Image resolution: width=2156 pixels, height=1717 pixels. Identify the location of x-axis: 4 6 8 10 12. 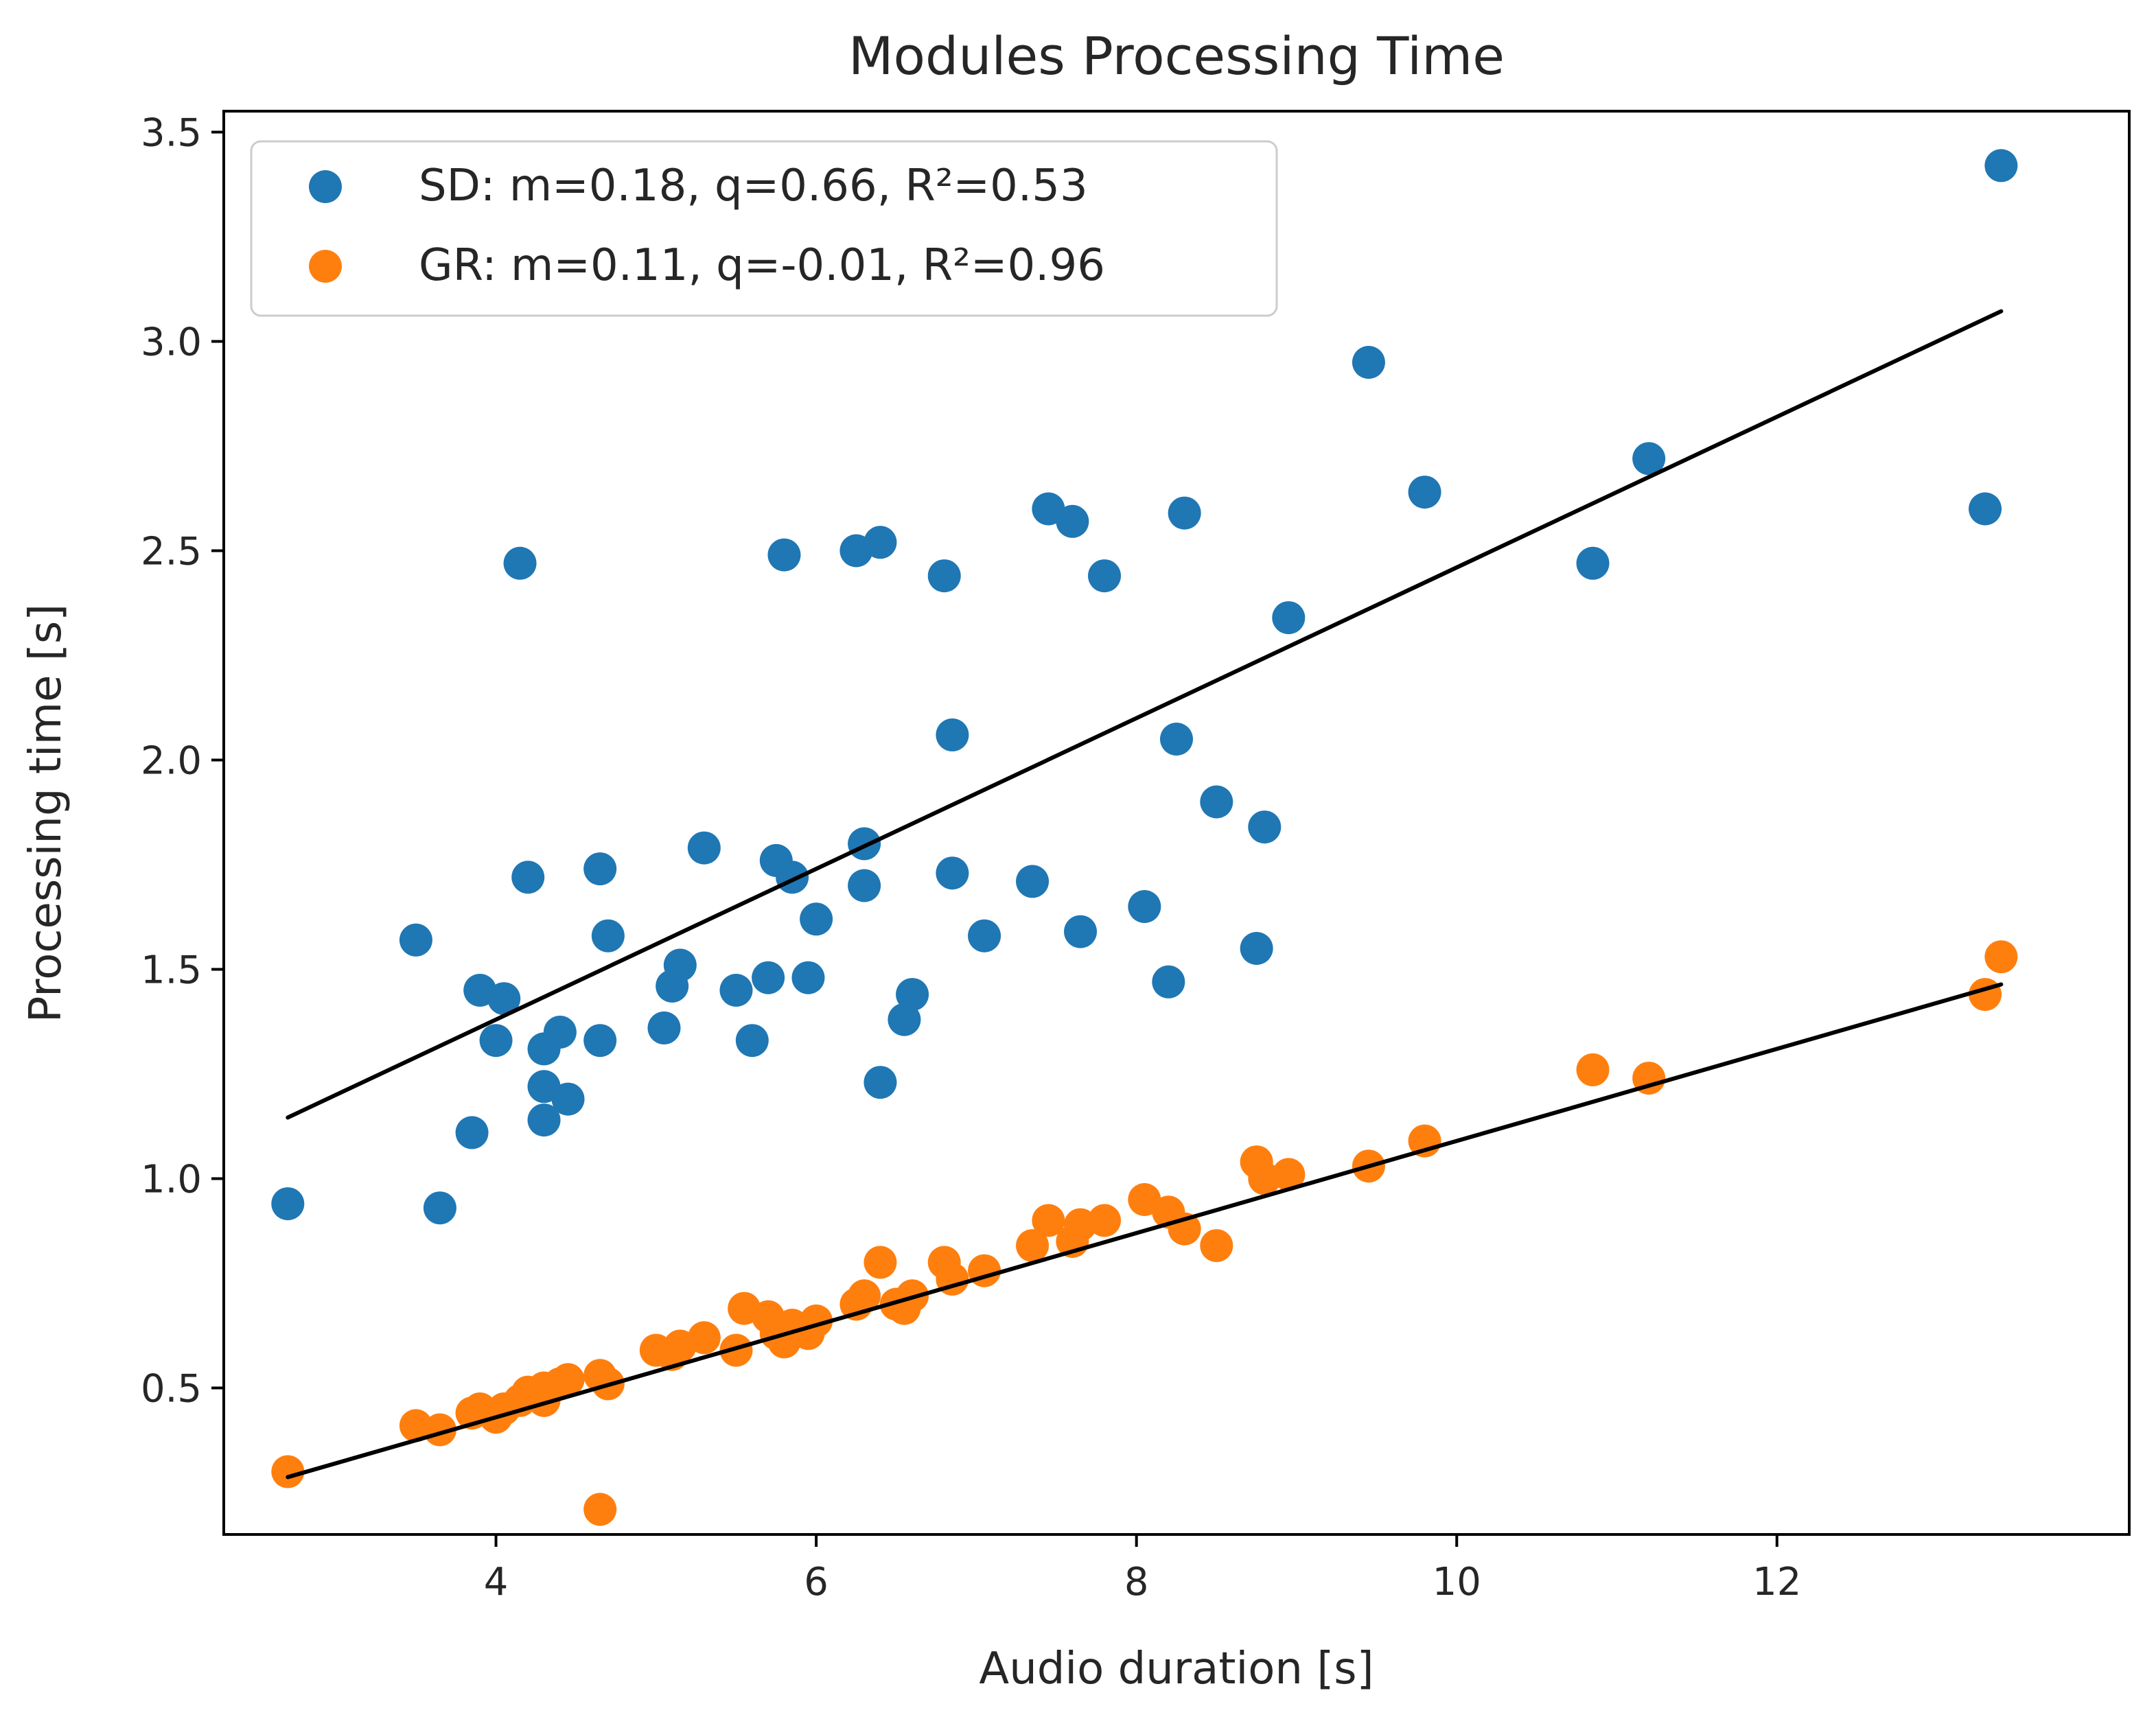
(1142, 1569).